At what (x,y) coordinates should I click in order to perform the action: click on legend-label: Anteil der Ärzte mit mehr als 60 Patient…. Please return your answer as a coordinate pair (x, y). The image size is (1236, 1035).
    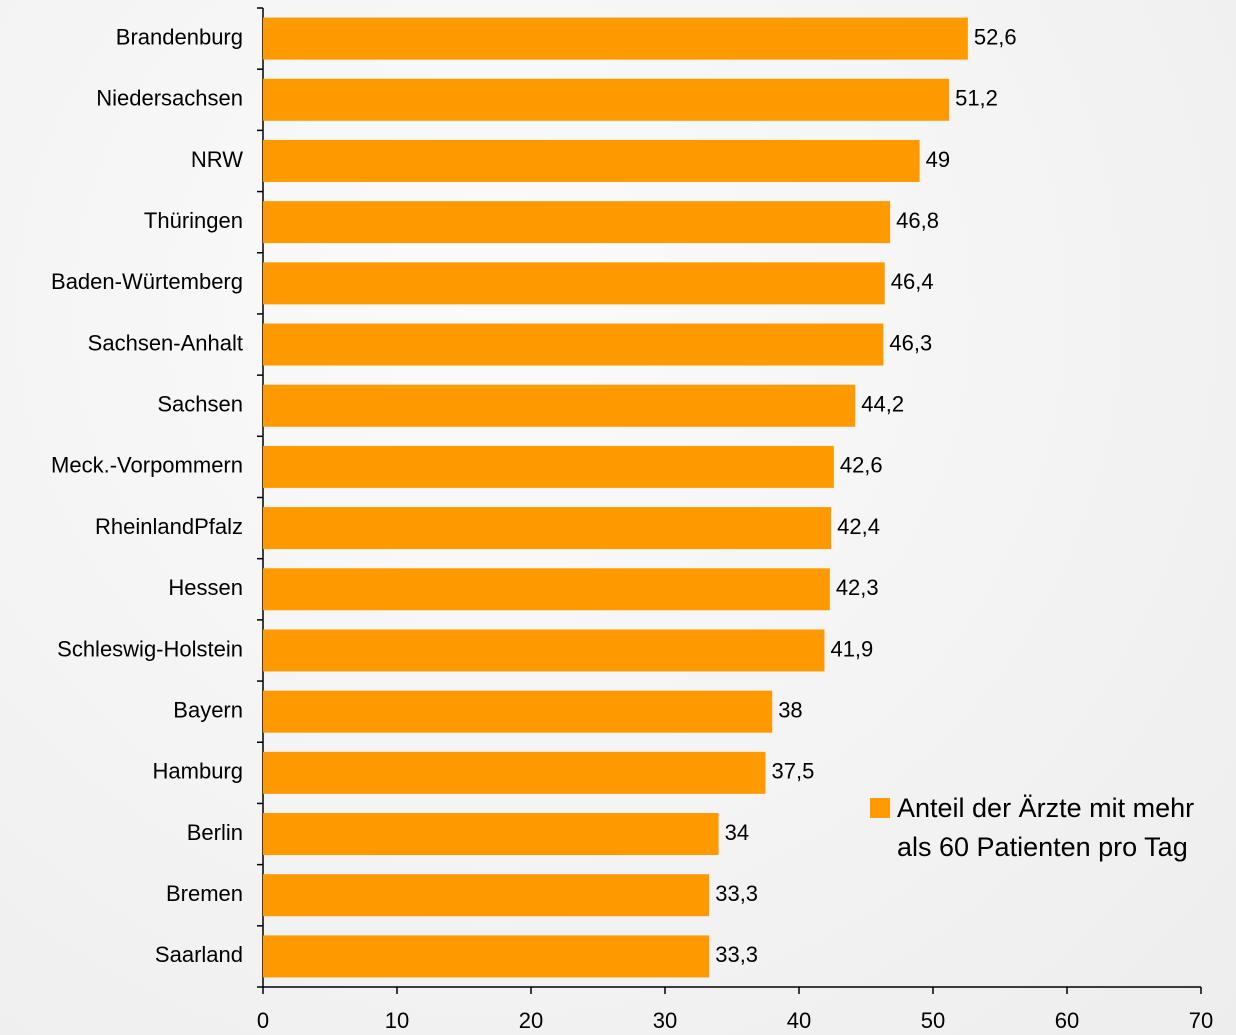
    Looking at the image, I should click on (1046, 827).